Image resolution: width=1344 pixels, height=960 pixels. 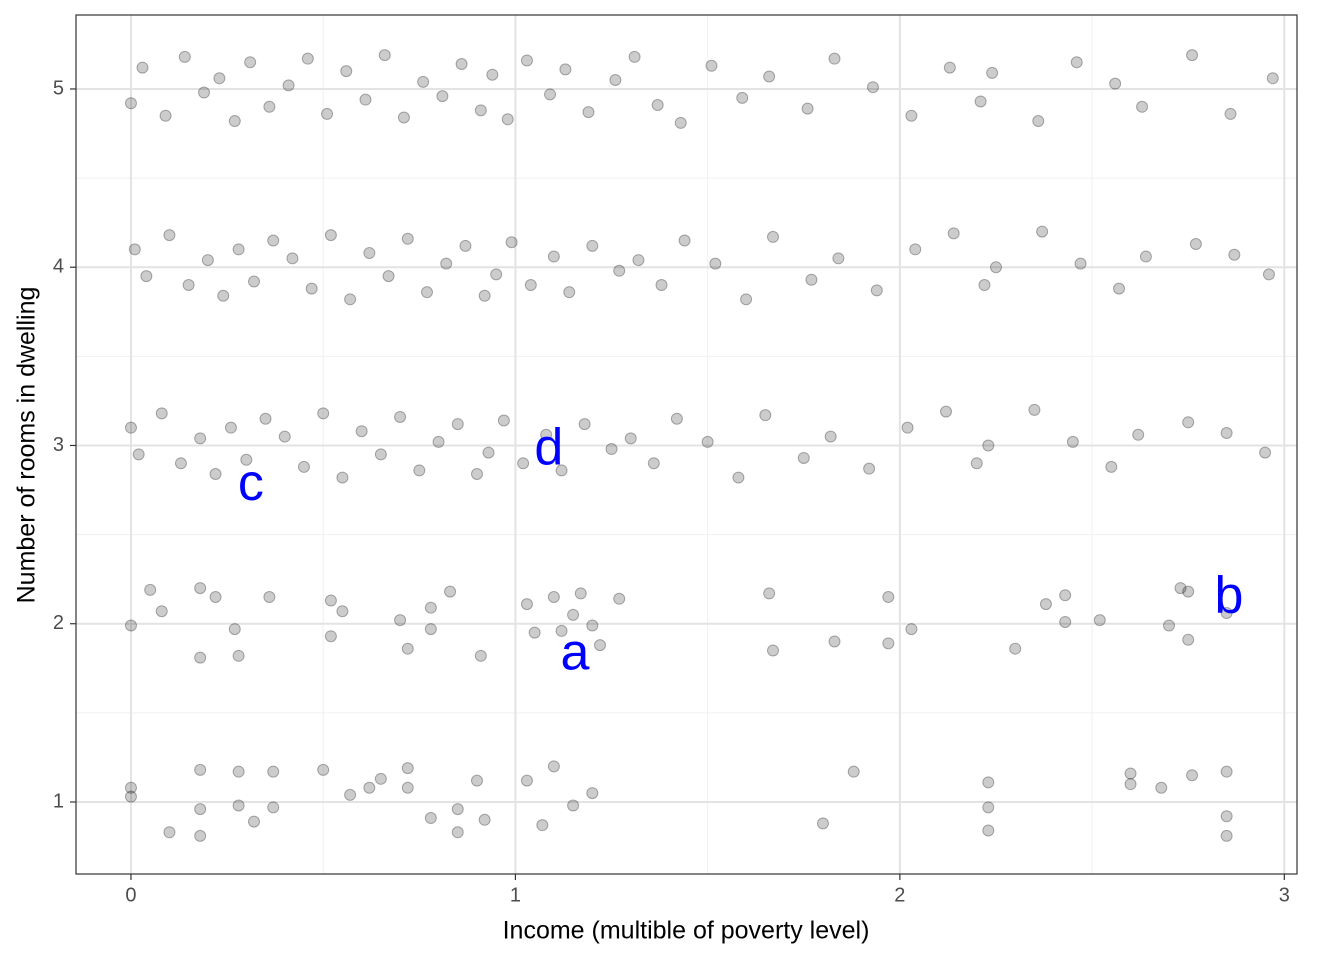 I want to click on y-tick-label: 5, so click(x=58, y=88).